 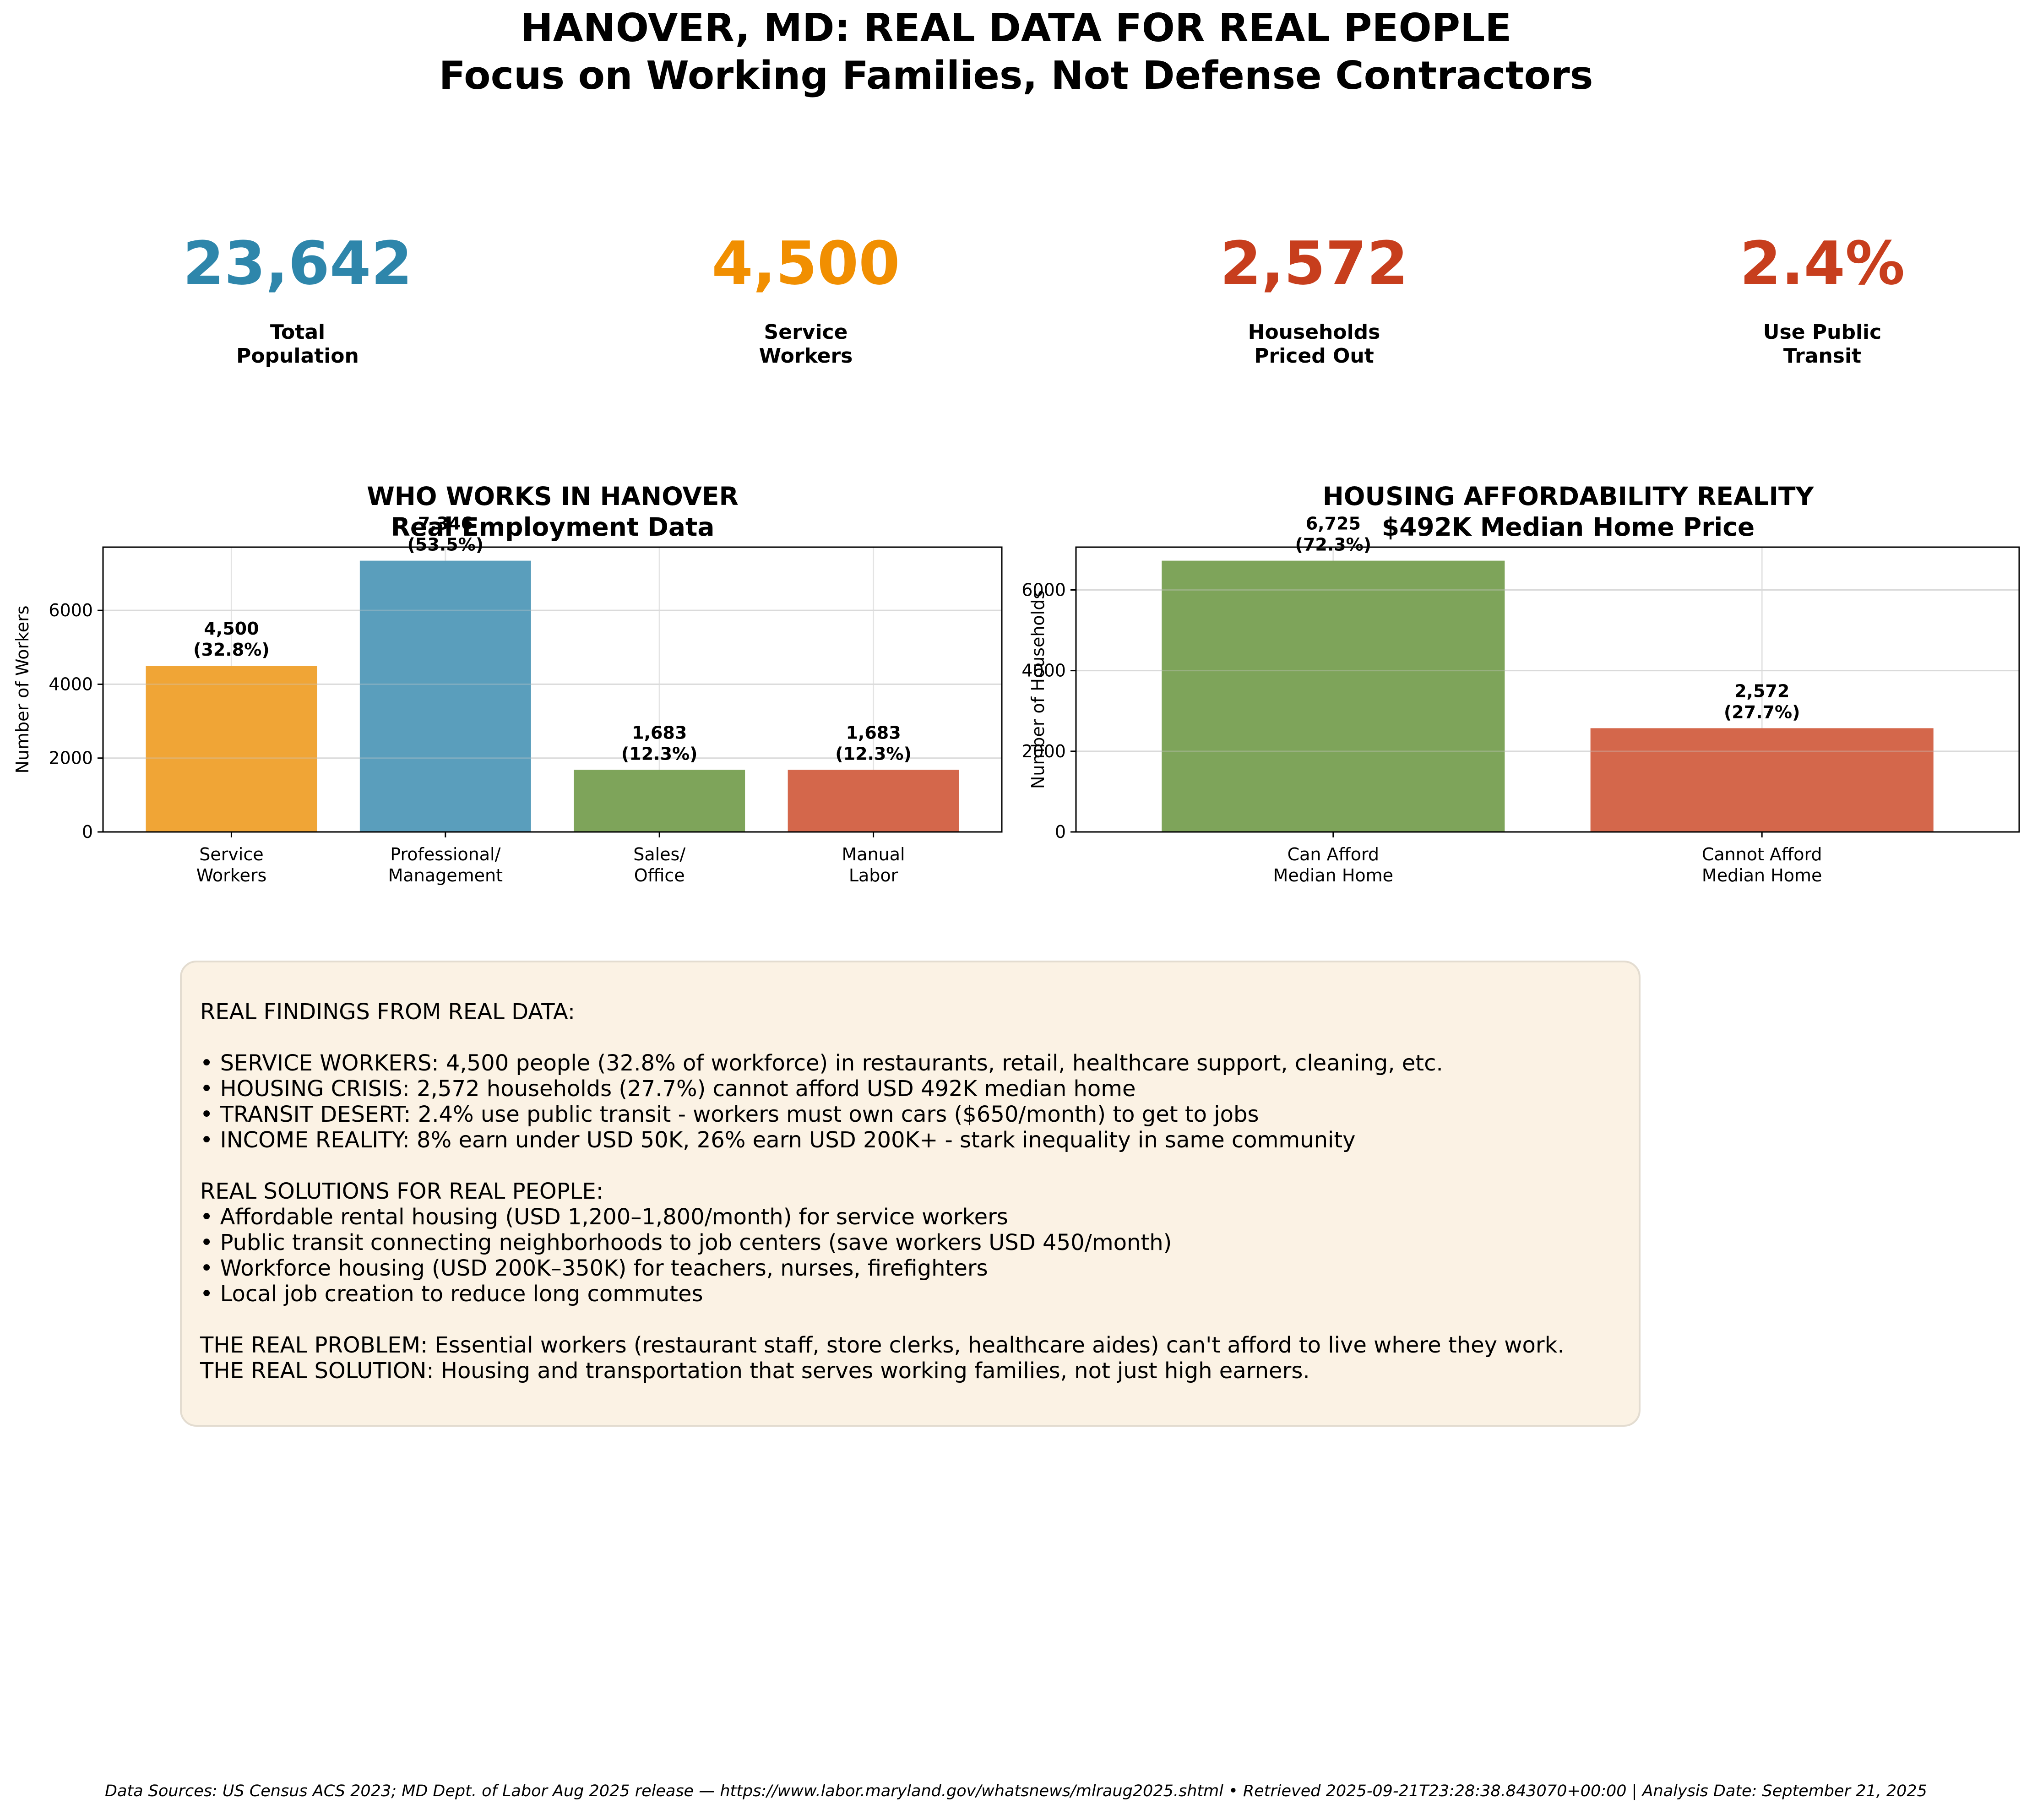 I want to click on kpi-label-line: Priced Out, so click(x=1314, y=356).